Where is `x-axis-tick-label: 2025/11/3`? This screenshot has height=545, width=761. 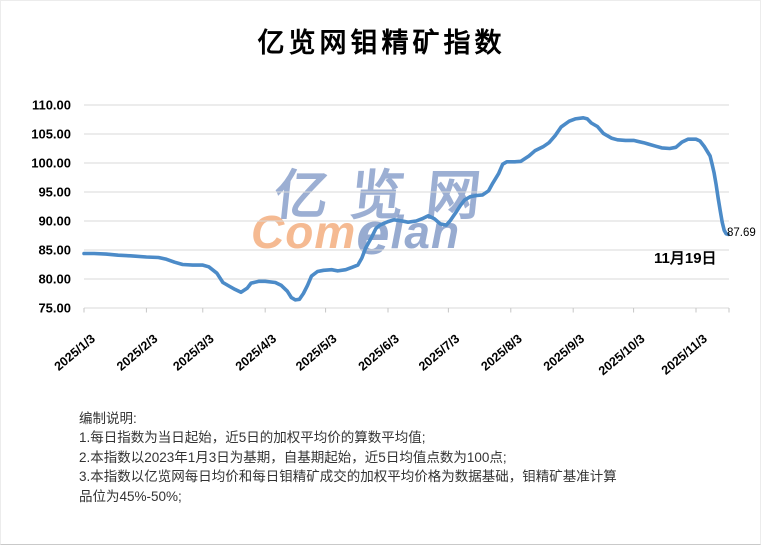
x-axis-tick-label: 2025/11/3 is located at coordinates (684, 355).